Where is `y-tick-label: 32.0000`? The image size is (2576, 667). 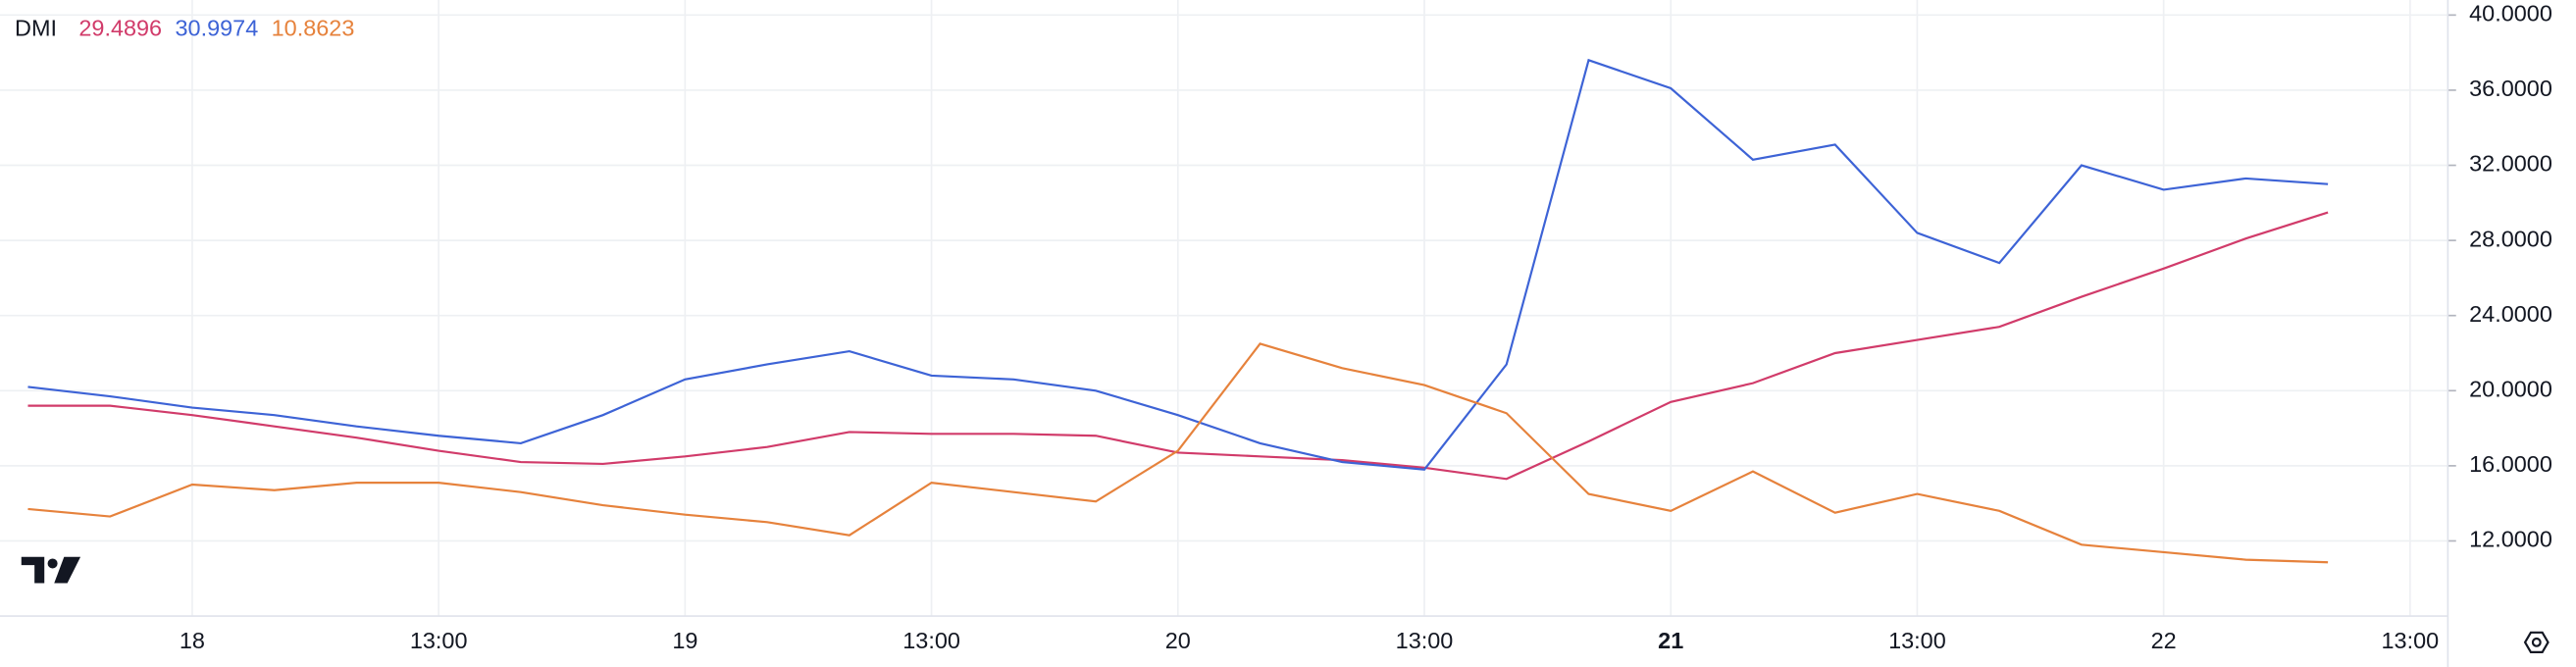 y-tick-label: 32.0000 is located at coordinates (2510, 164).